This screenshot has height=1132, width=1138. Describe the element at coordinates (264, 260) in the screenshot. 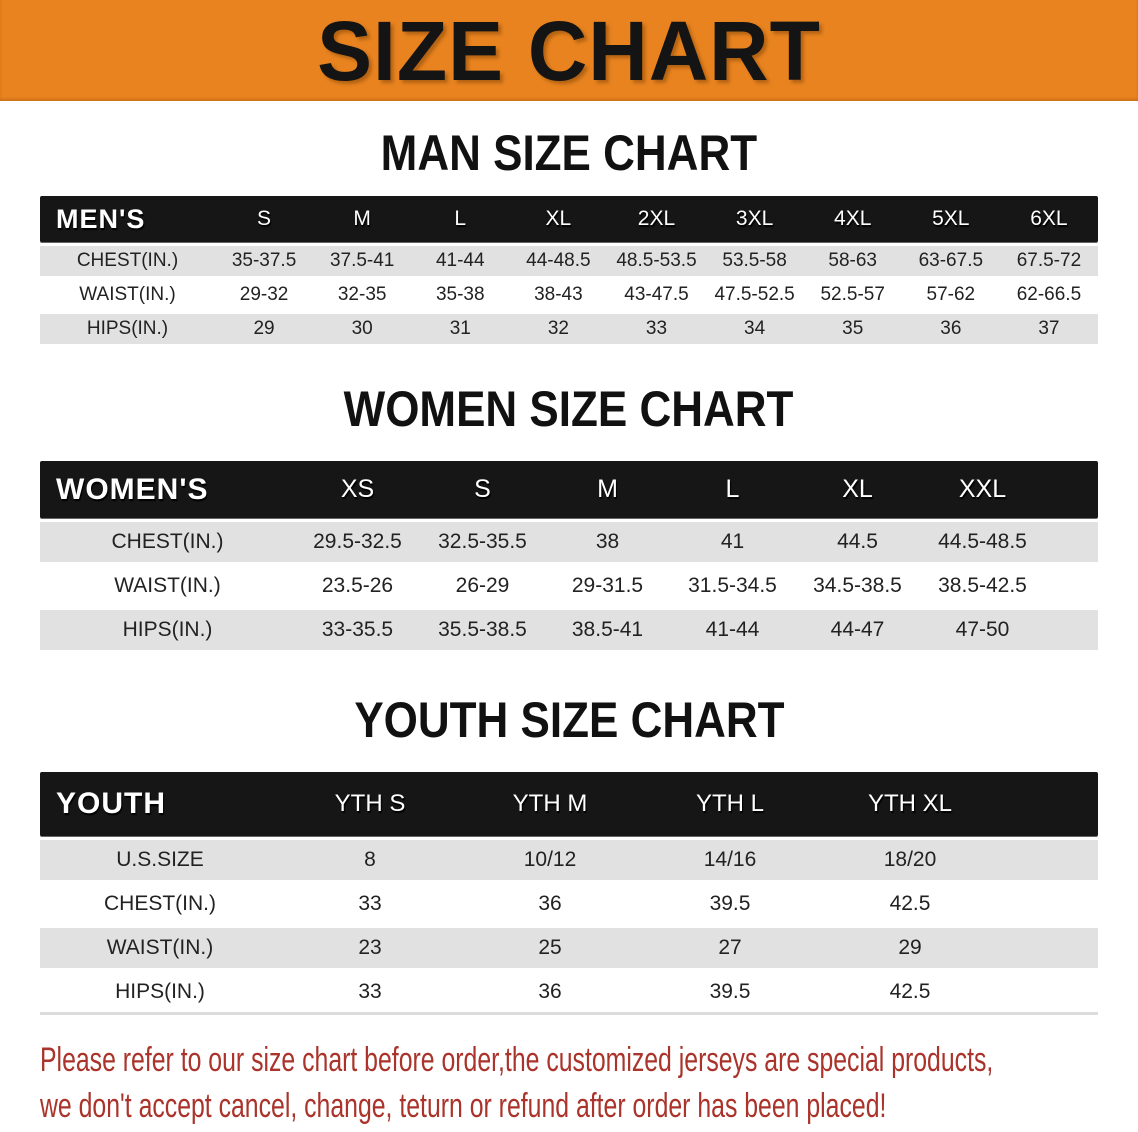

I see `size-value: 35-37.5` at that location.